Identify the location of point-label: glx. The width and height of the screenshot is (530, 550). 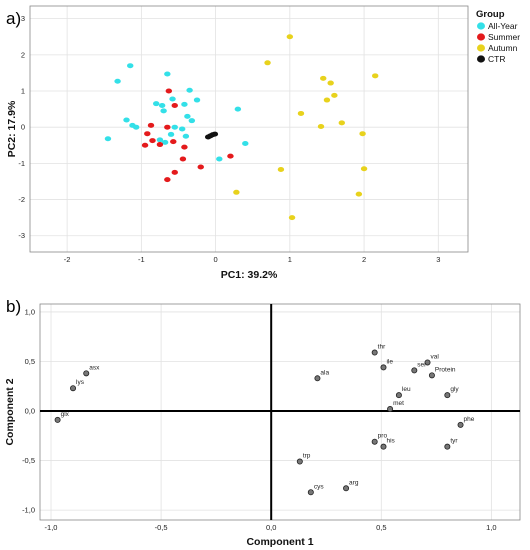
(65, 414).